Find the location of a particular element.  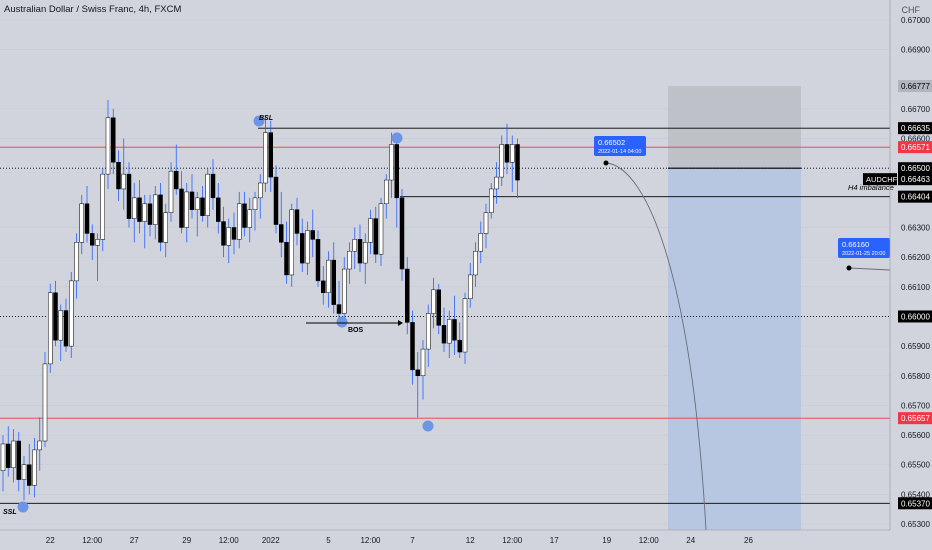

callout1-price: 0.66502 is located at coordinates (611, 142).